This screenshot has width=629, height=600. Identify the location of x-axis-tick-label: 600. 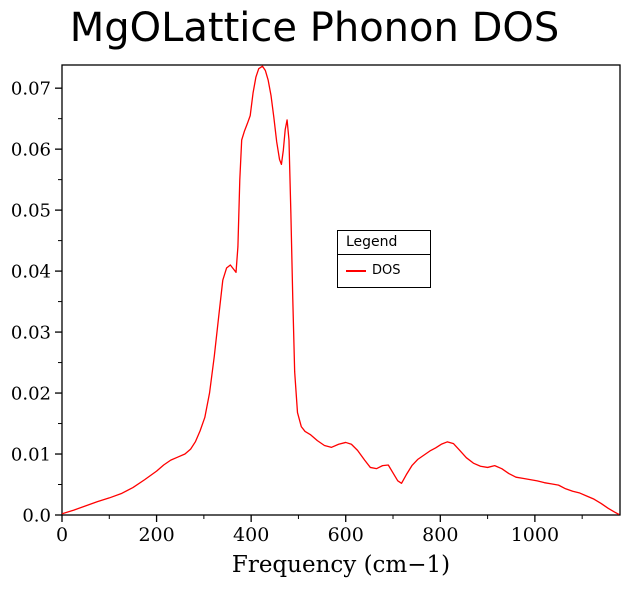
(346, 535).